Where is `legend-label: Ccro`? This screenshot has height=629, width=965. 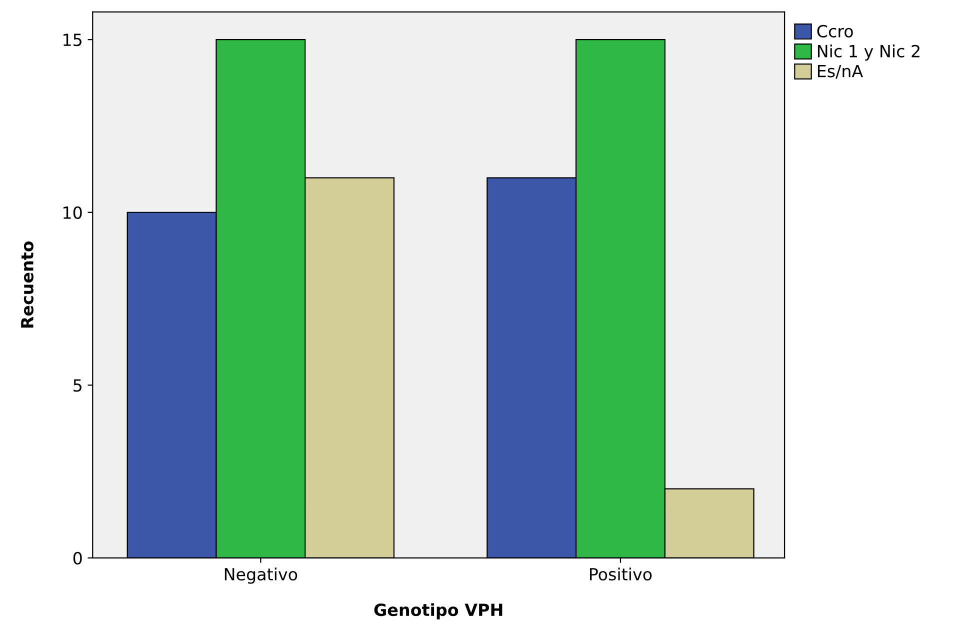
legend-label: Ccro is located at coordinates (835, 31).